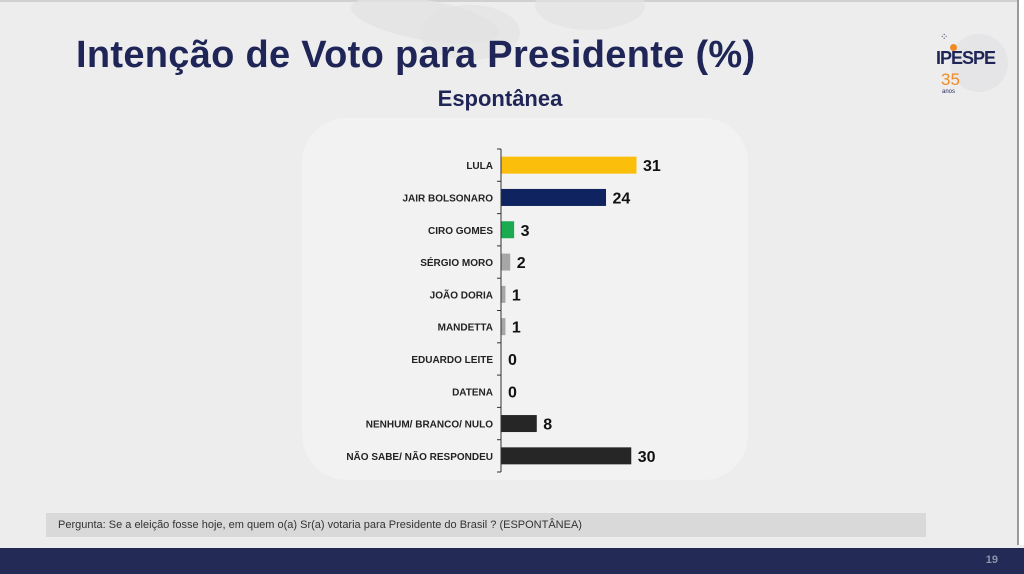 The image size is (1024, 574). Describe the element at coordinates (512, 1) in the screenshot. I see `top-border` at that location.